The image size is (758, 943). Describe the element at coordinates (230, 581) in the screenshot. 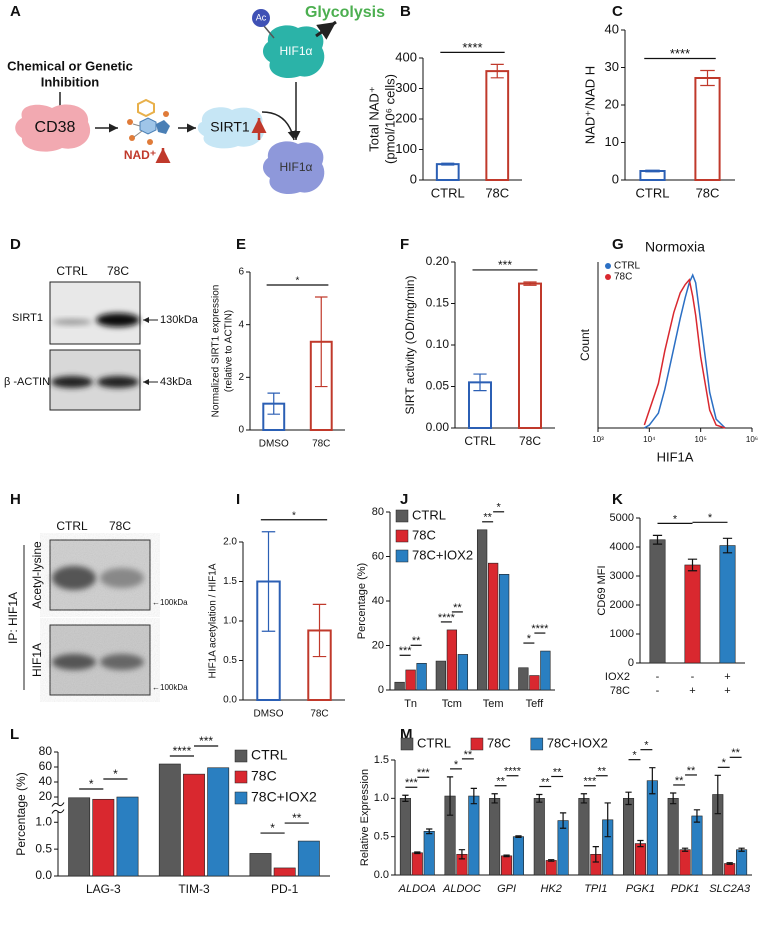

I see `y-tick-label: 1.5` at that location.